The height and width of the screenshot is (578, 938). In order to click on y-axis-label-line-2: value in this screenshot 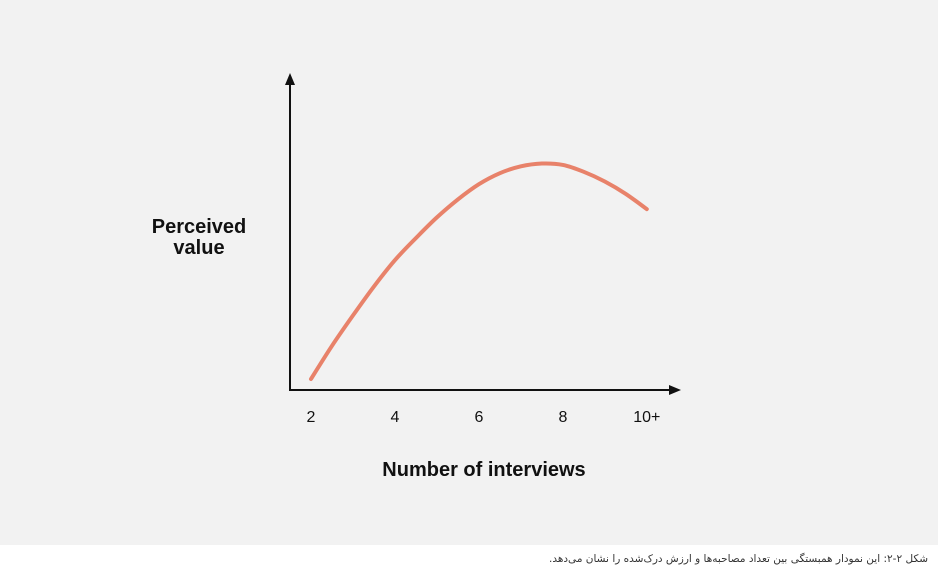, I will do `click(198, 248)`.